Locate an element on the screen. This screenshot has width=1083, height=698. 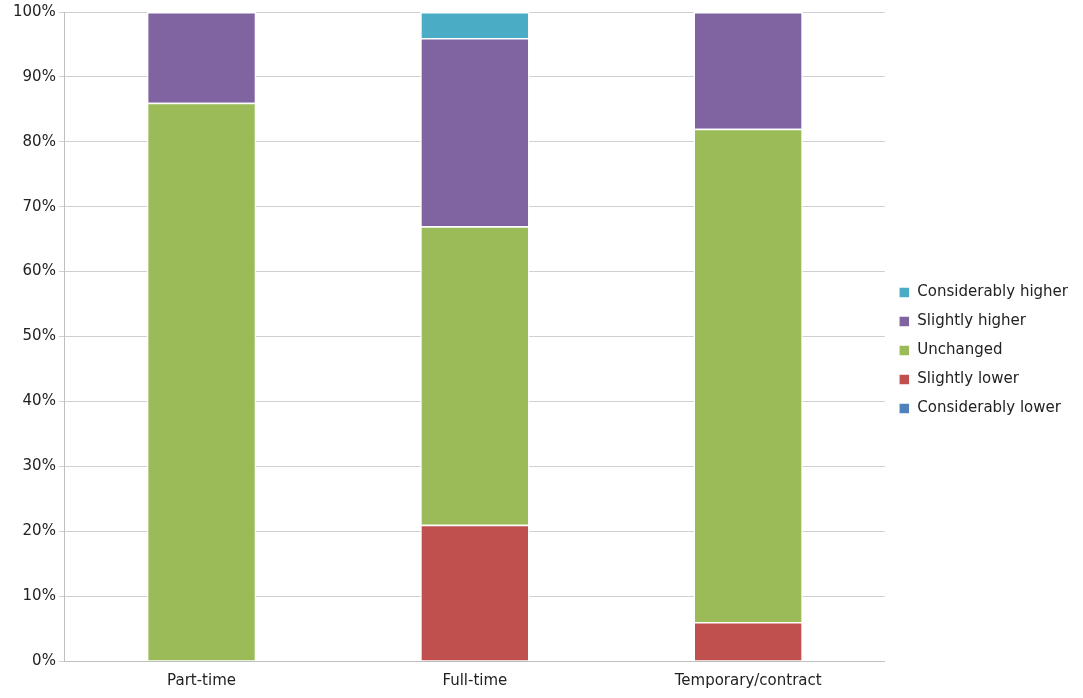
y-tick-label: 0% is located at coordinates (44, 659).